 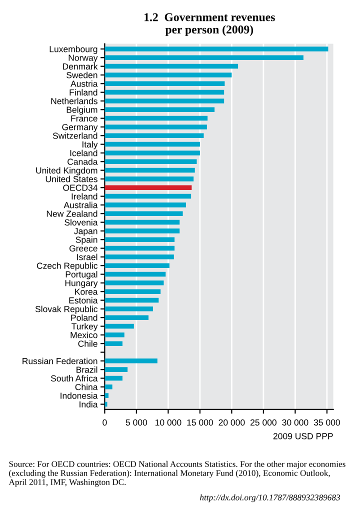 I want to click on y-tick-label: United States, so click(x=72, y=179).